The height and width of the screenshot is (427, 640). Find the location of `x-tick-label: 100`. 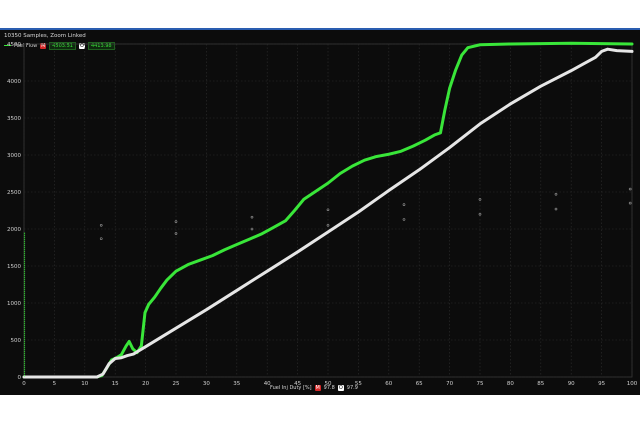

x-tick-label: 100 is located at coordinates (632, 384).